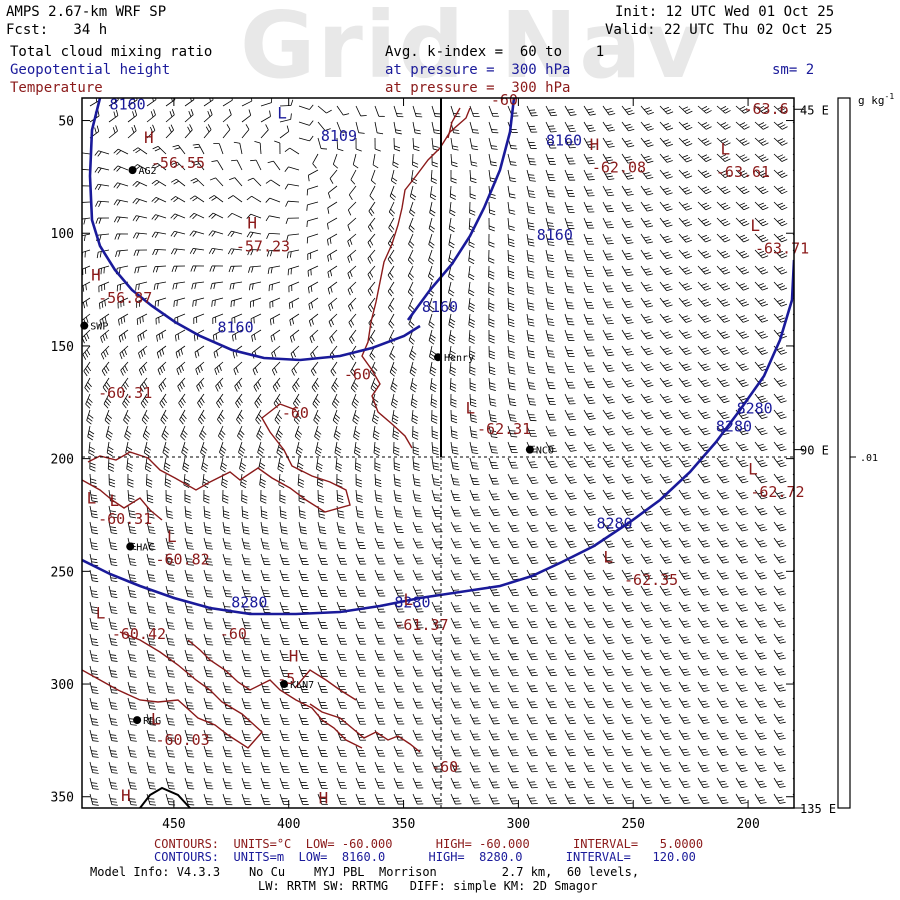 The image size is (900, 900). I want to click on temperature-label: -60.31, so click(125, 519).